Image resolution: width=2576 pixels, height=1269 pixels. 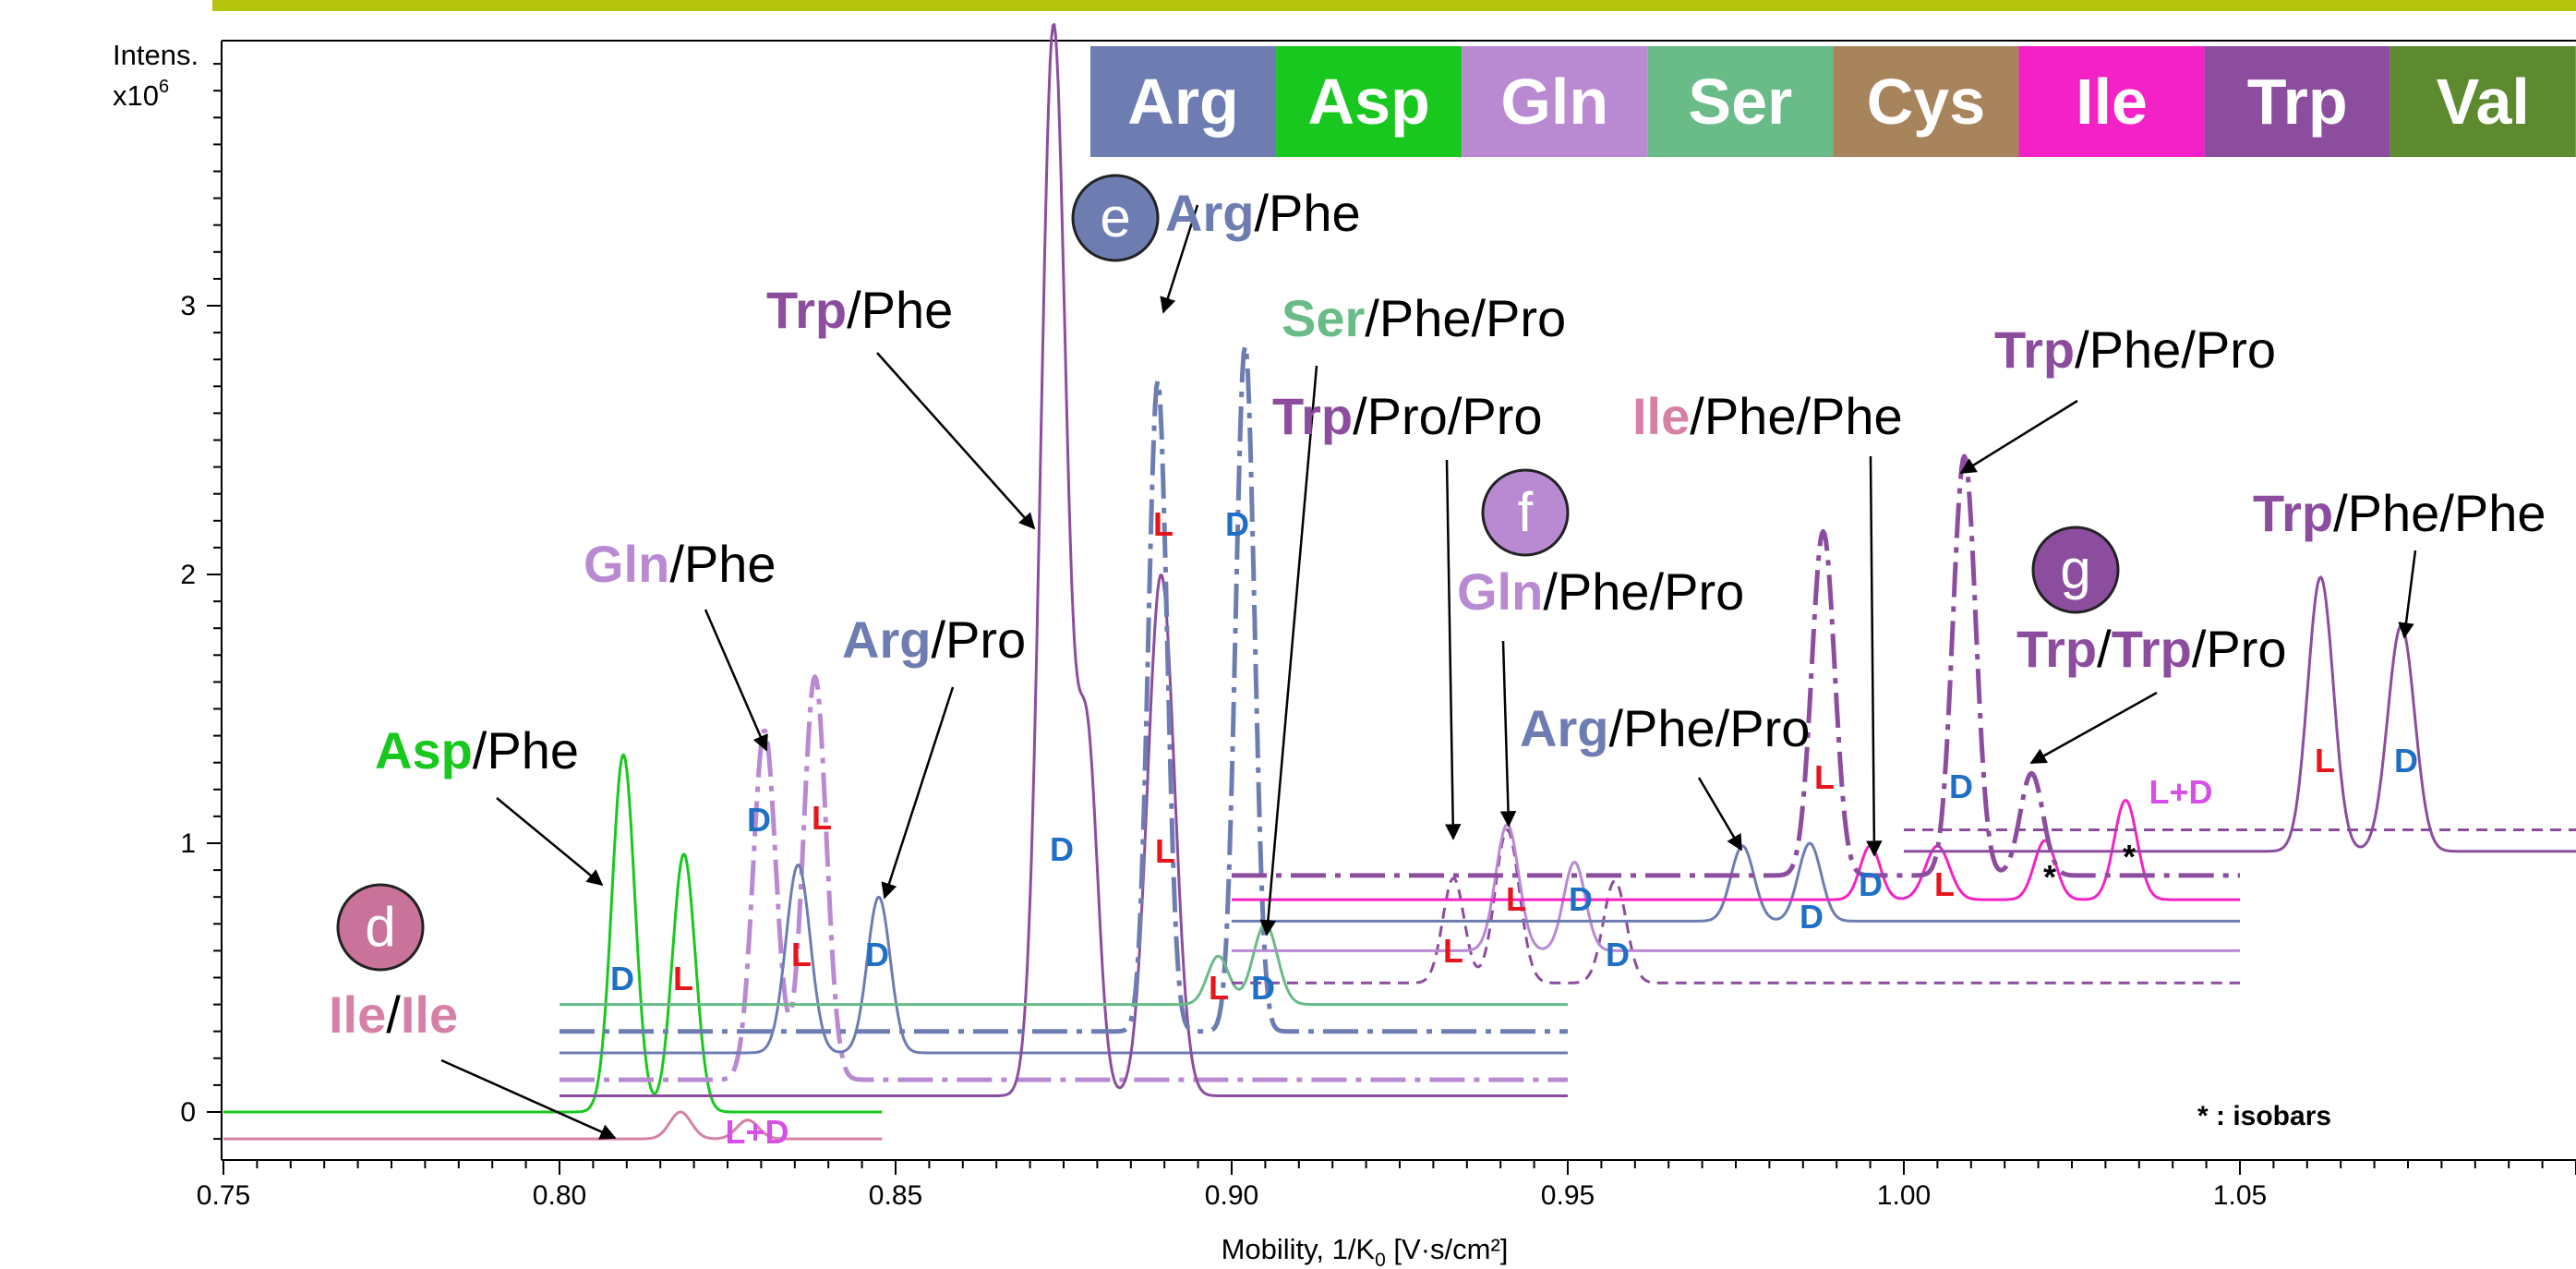 I want to click on legend-label: Cys, so click(x=1926, y=102).